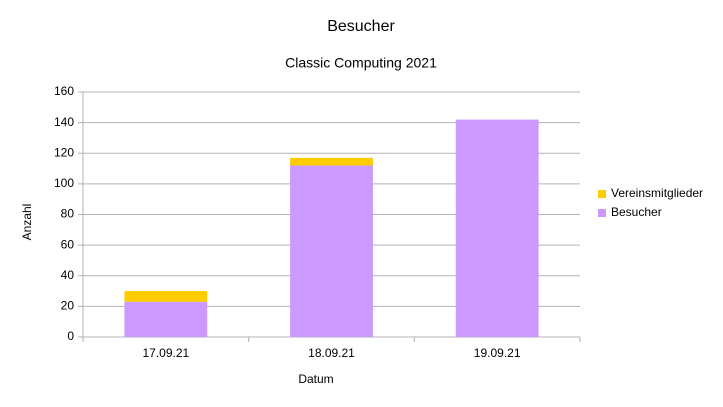 This screenshot has height=407, width=723. What do you see at coordinates (657, 193) in the screenshot?
I see `legend-label: Vereinsmitglieder` at bounding box center [657, 193].